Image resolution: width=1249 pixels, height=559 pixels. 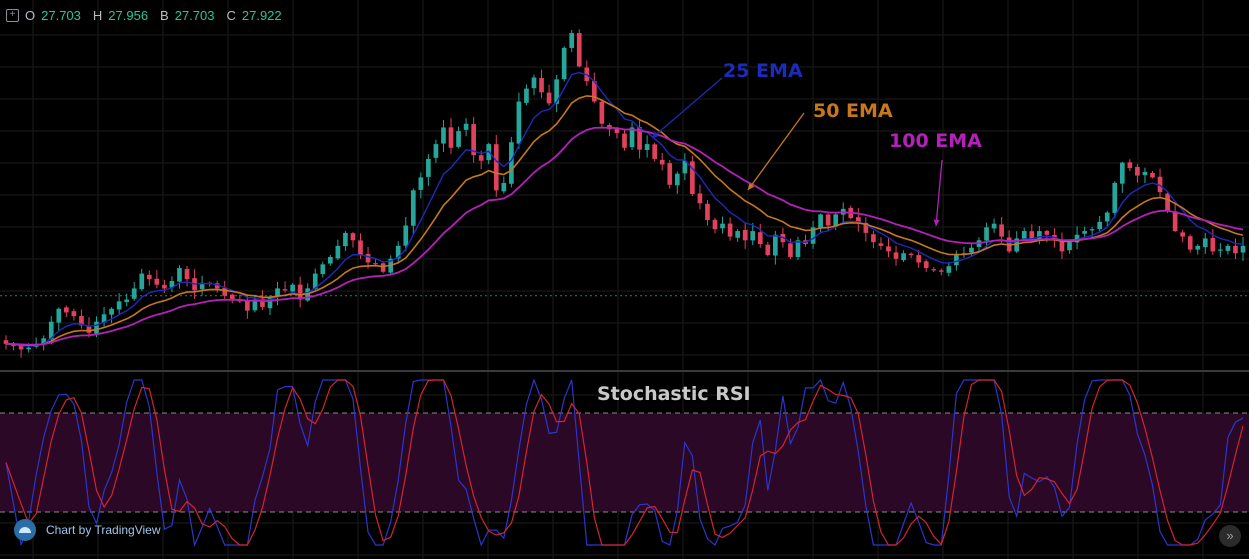 I want to click on scroll-to-realtime-icon: », so click(x=1230, y=536).